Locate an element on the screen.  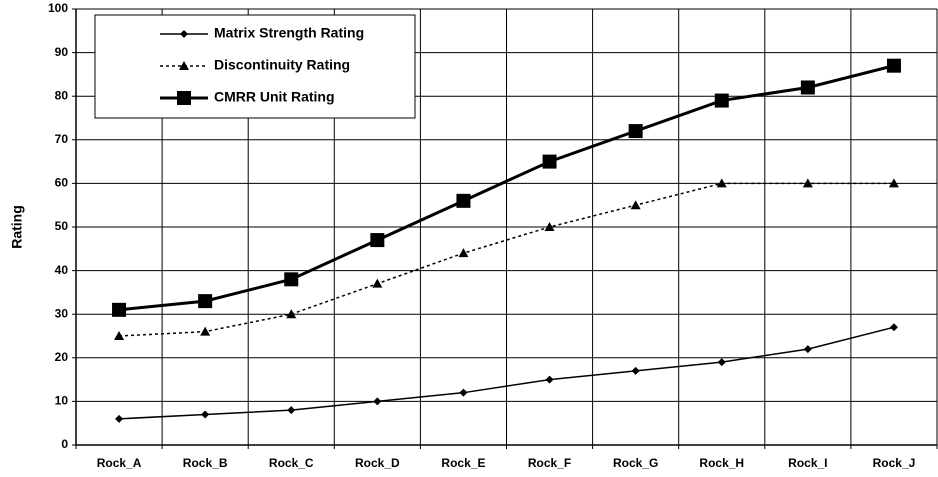
x-tick-label: Rock_D is located at coordinates (377, 463).